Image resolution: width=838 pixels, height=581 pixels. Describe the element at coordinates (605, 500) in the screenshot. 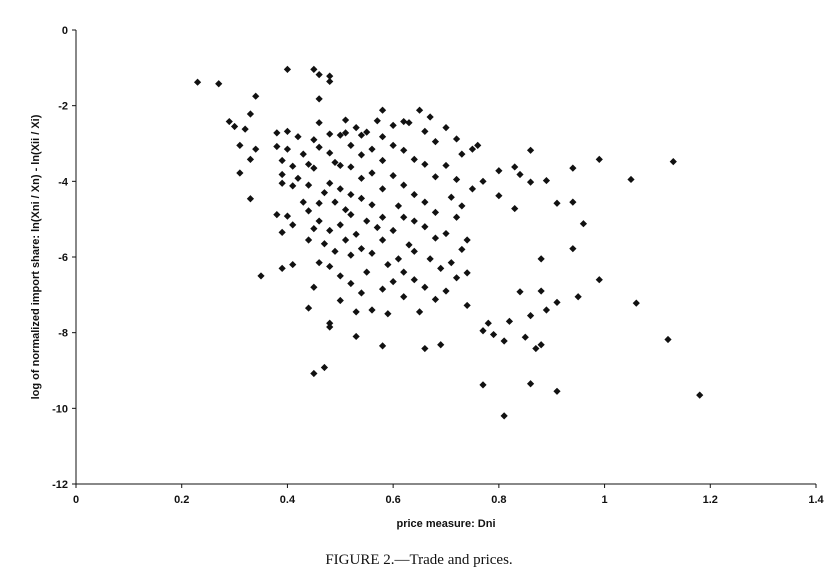

I see `x-tick-label: 1` at that location.